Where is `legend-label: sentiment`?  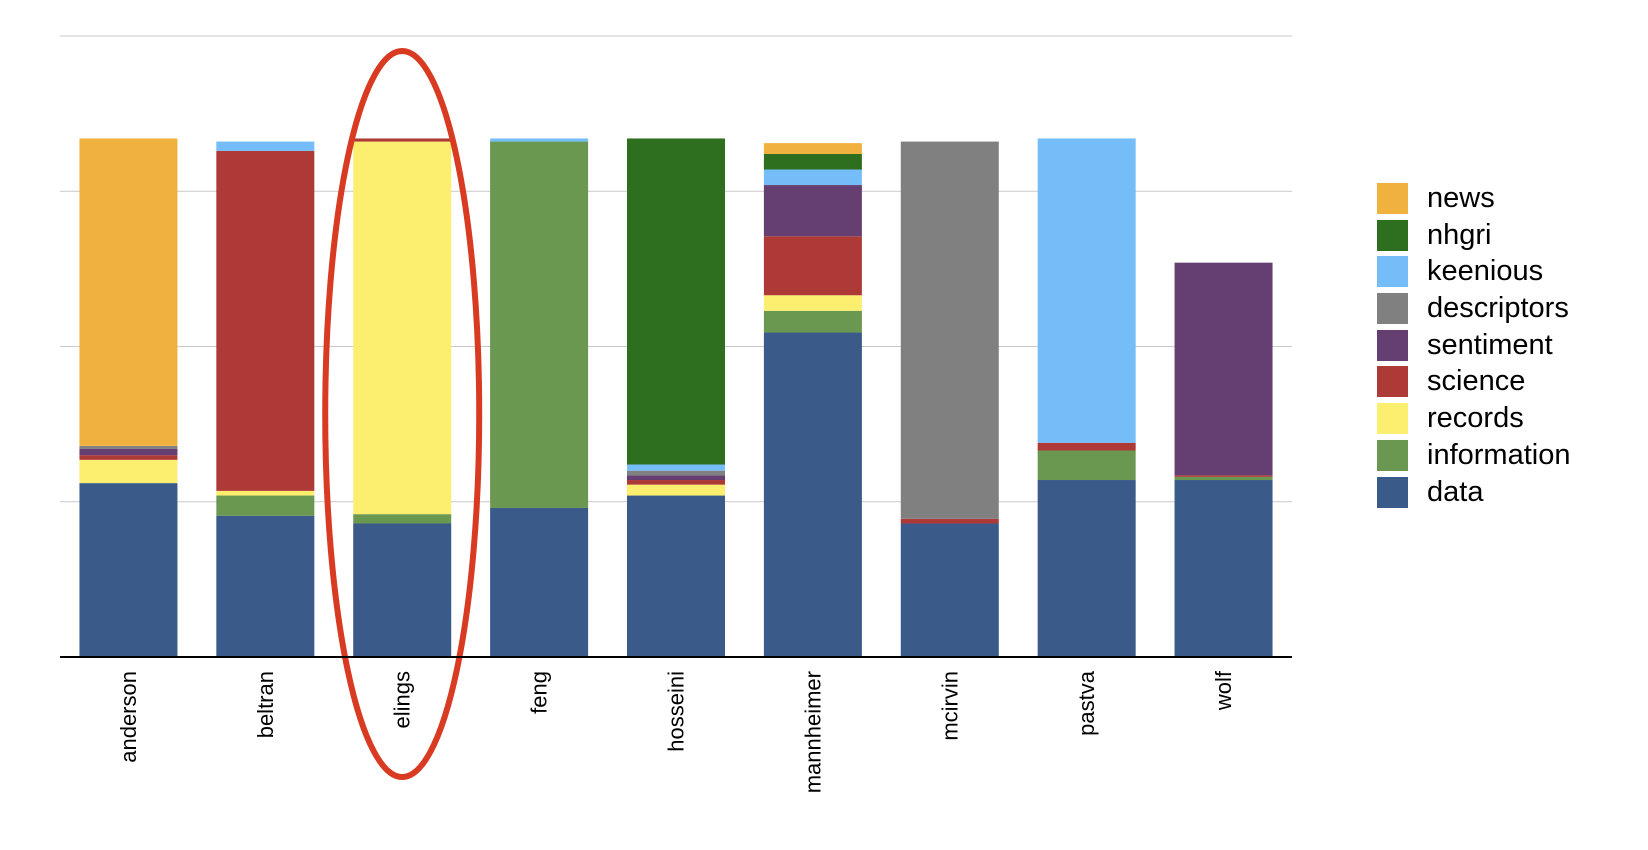
legend-label: sentiment is located at coordinates (1490, 344).